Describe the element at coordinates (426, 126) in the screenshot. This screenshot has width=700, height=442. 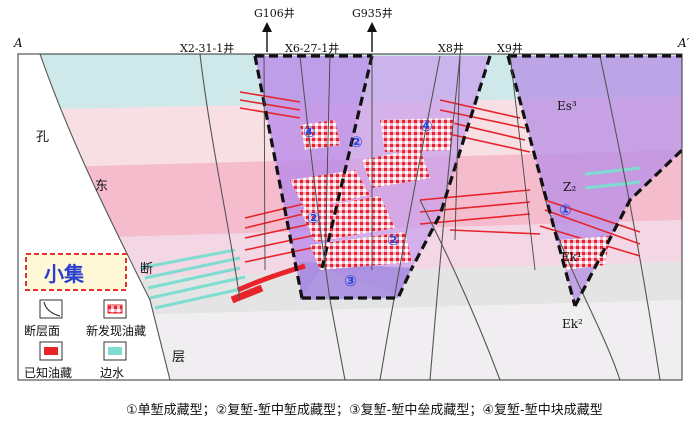
I see `trap-number-4b: ④` at that location.